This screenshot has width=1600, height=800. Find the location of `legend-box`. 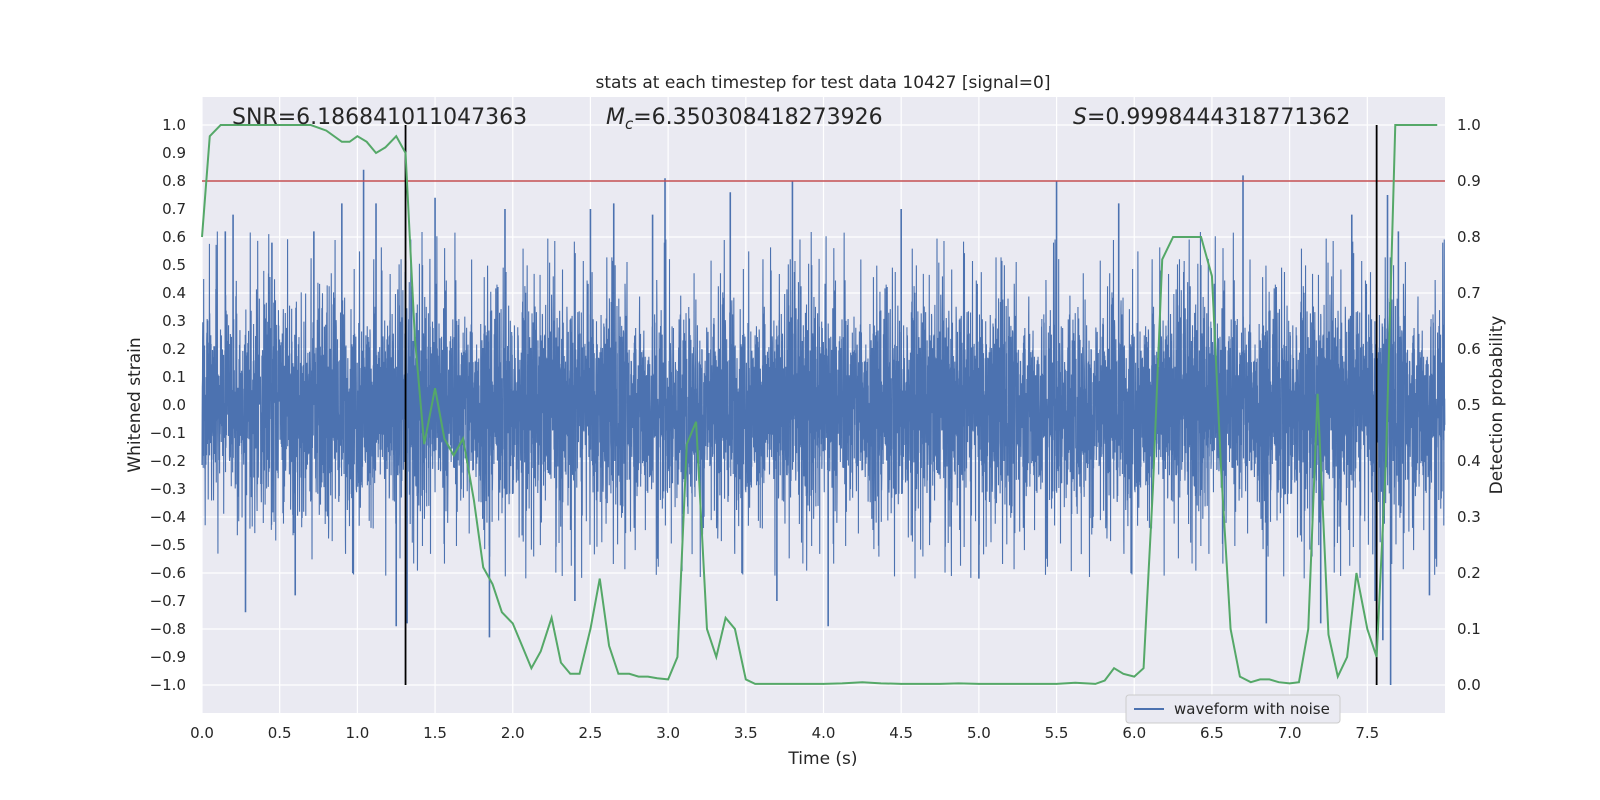

legend-box is located at coordinates (1233, 709).